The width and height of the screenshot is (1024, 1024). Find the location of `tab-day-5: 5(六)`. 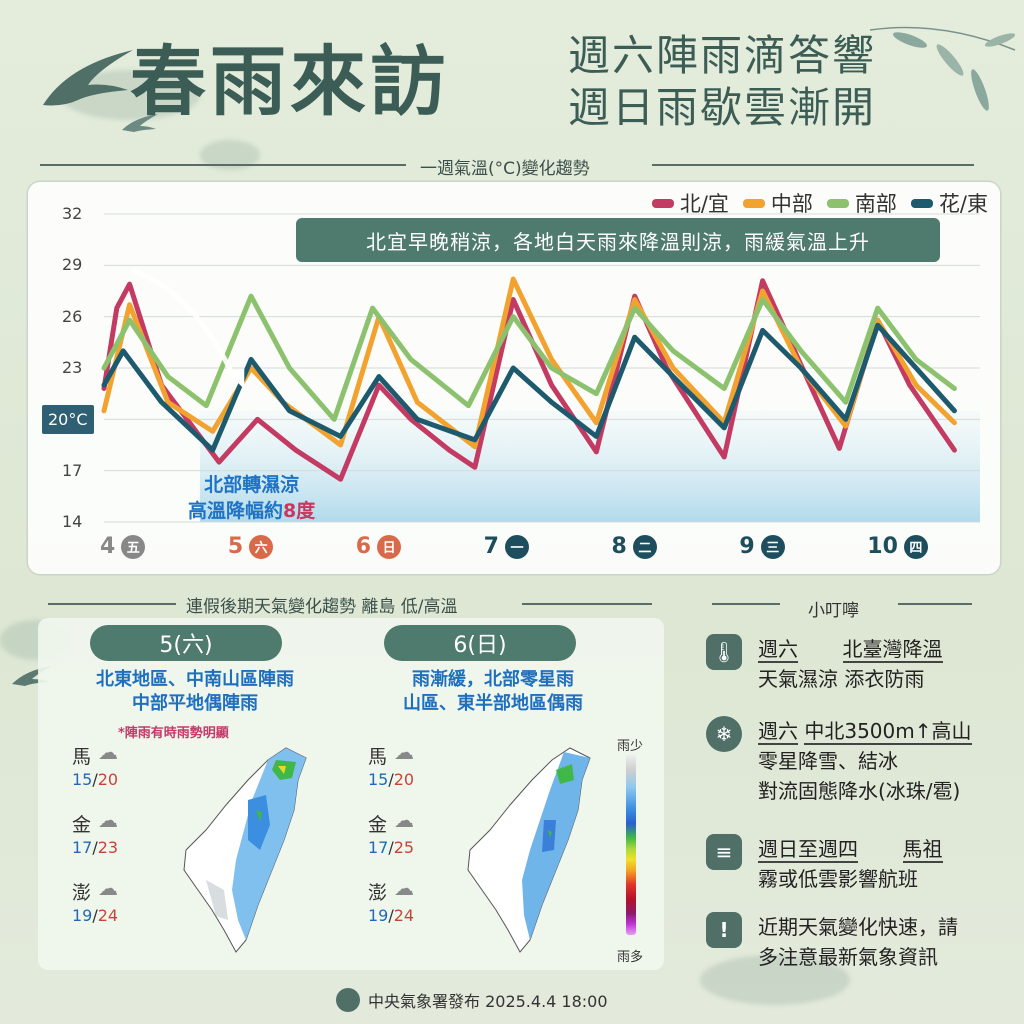

tab-day-5: 5(六) is located at coordinates (186, 643).